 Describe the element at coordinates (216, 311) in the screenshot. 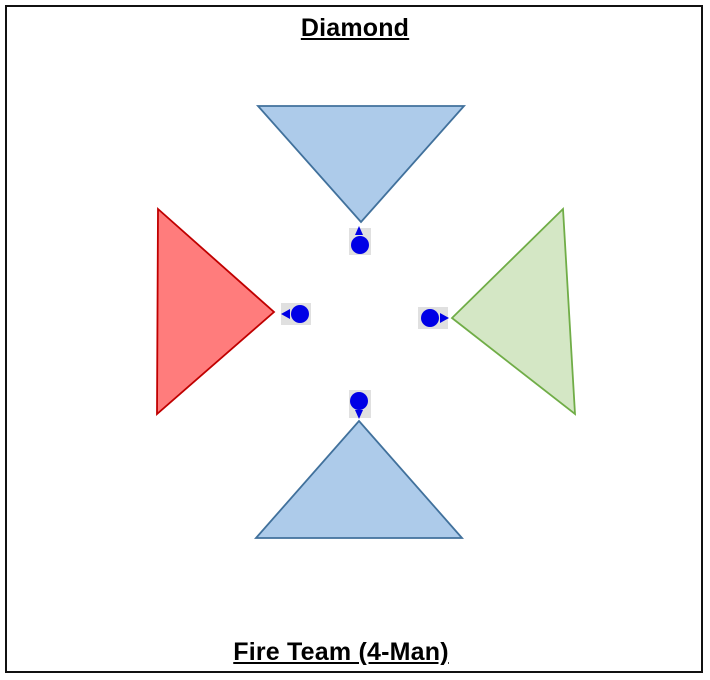

I see `sector-left-triangle` at that location.